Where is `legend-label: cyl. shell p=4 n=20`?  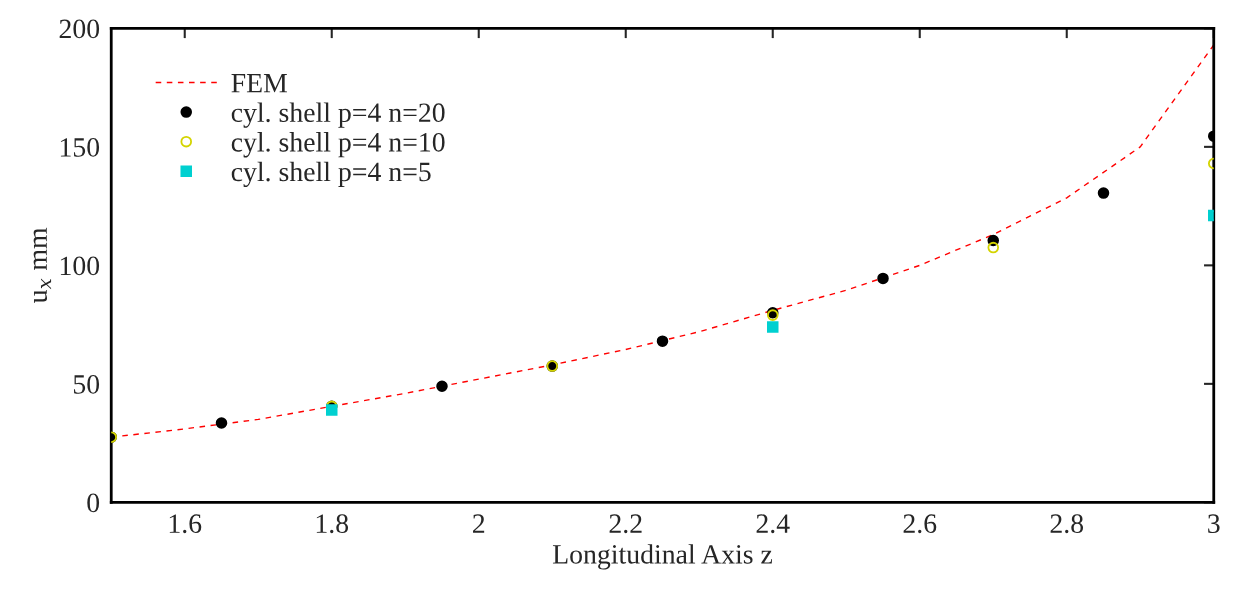
legend-label: cyl. shell p=4 n=20 is located at coordinates (338, 115).